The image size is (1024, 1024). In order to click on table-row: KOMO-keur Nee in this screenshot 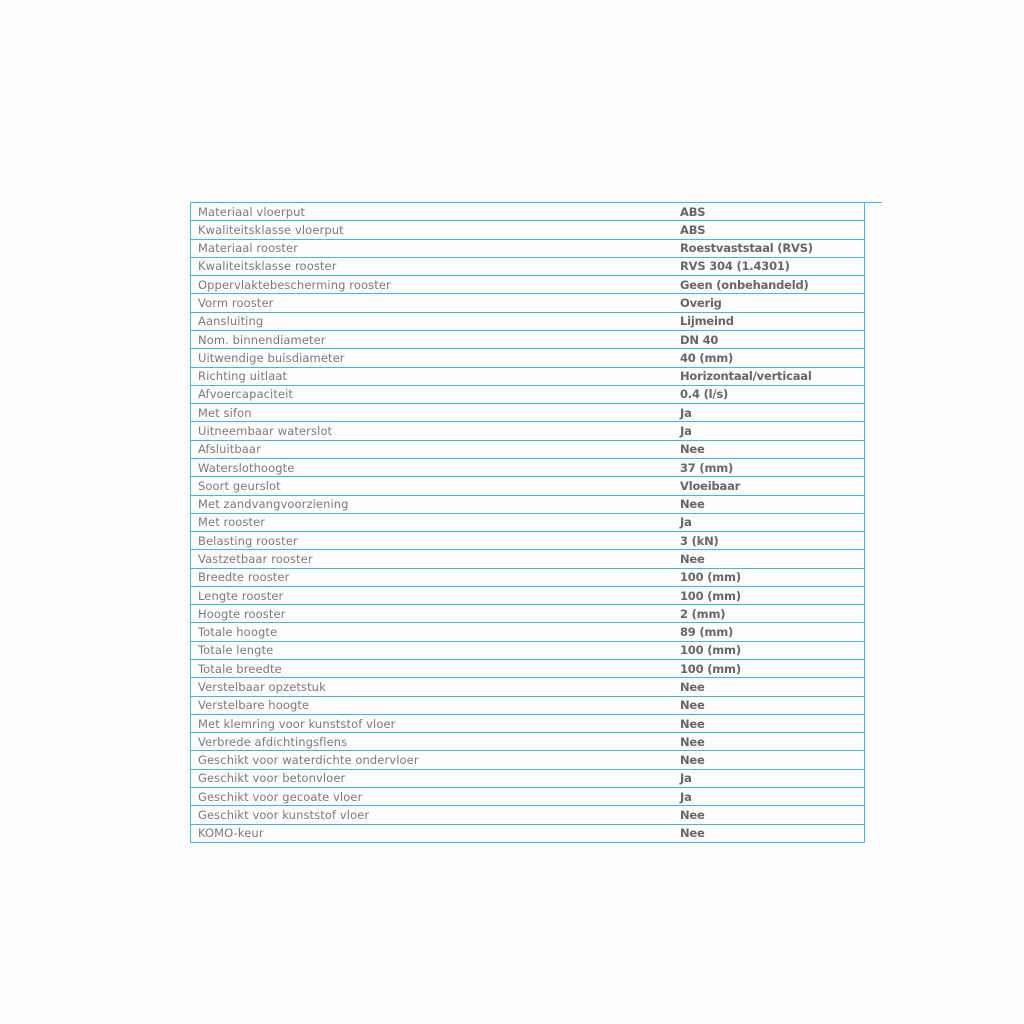, I will do `click(527, 834)`.